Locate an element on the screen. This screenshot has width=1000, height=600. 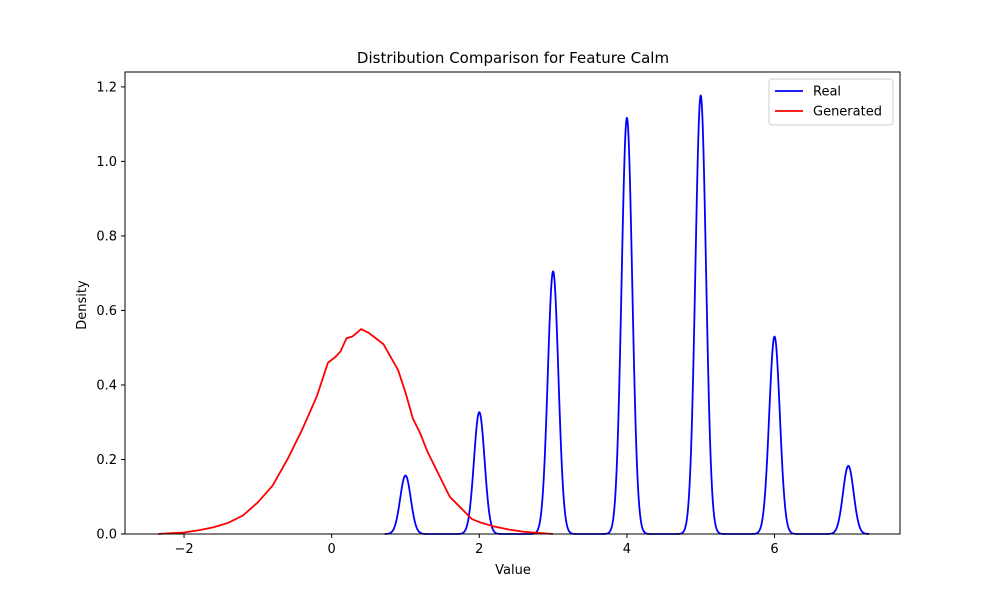
y-tick-label: 0.4 is located at coordinates (106, 385).